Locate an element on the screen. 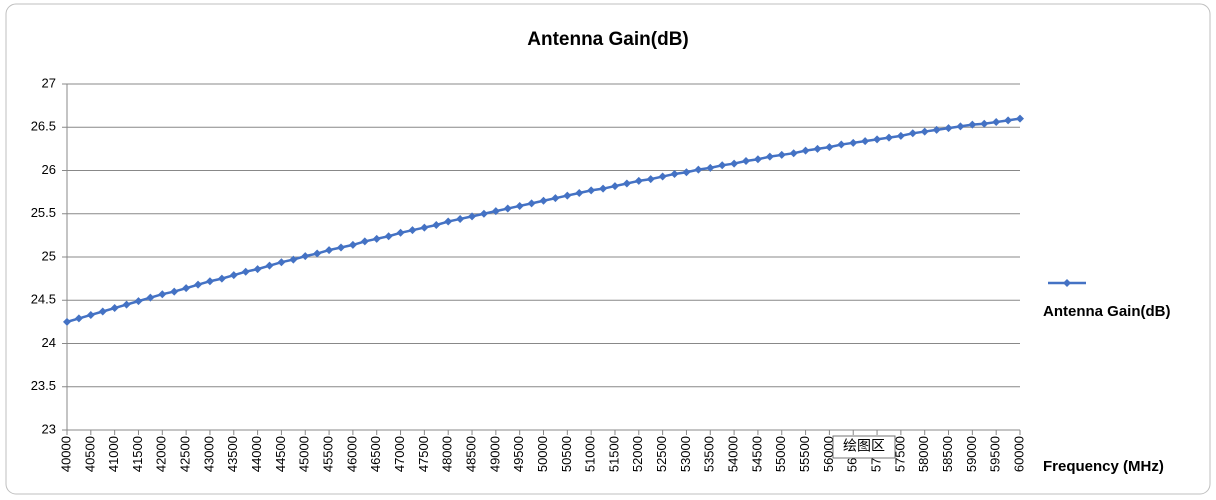 The width and height of the screenshot is (1216, 500). x-tick-label: 56000 is located at coordinates (828, 454).